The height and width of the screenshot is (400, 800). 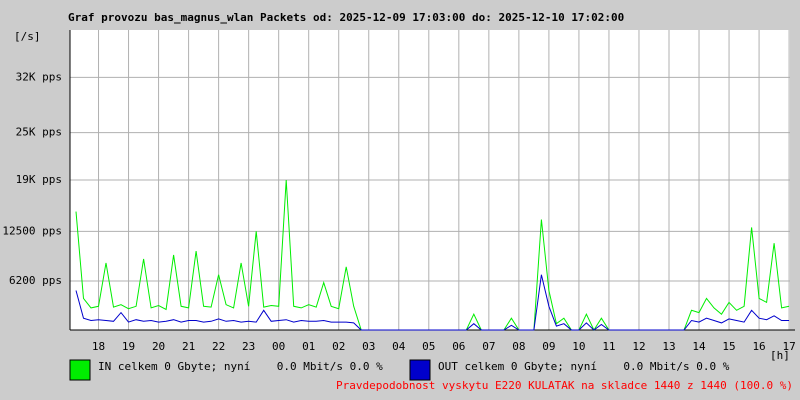 I want to click on x-tick-label: 08, so click(x=518, y=346).